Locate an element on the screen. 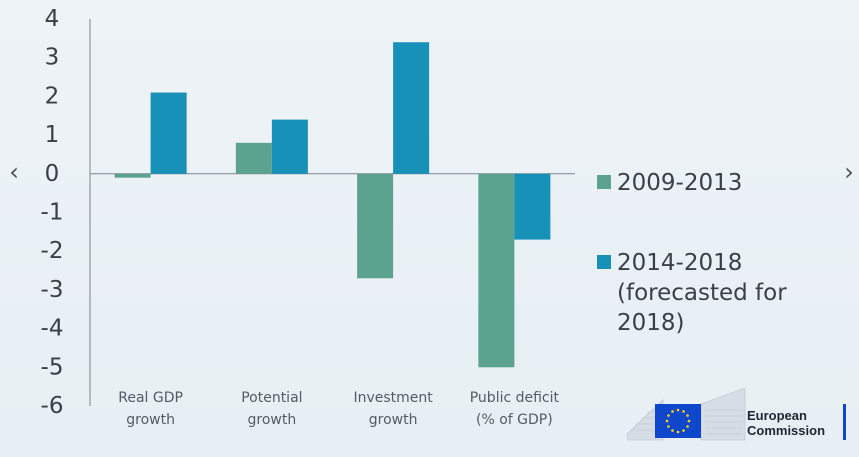  next-arrow-icon: › is located at coordinates (849, 172).